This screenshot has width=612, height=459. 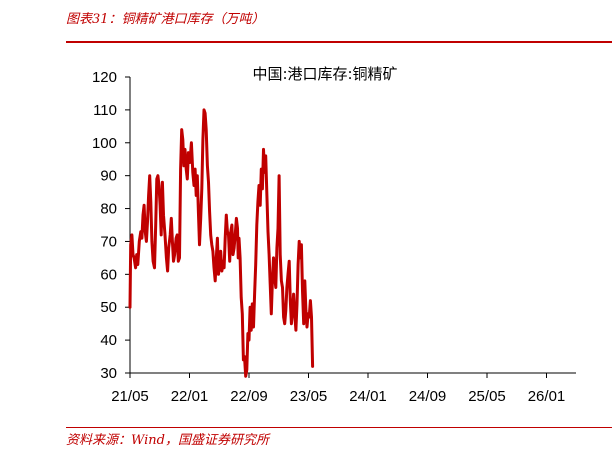 I want to click on y-tick-label: 110, so click(x=105, y=110).